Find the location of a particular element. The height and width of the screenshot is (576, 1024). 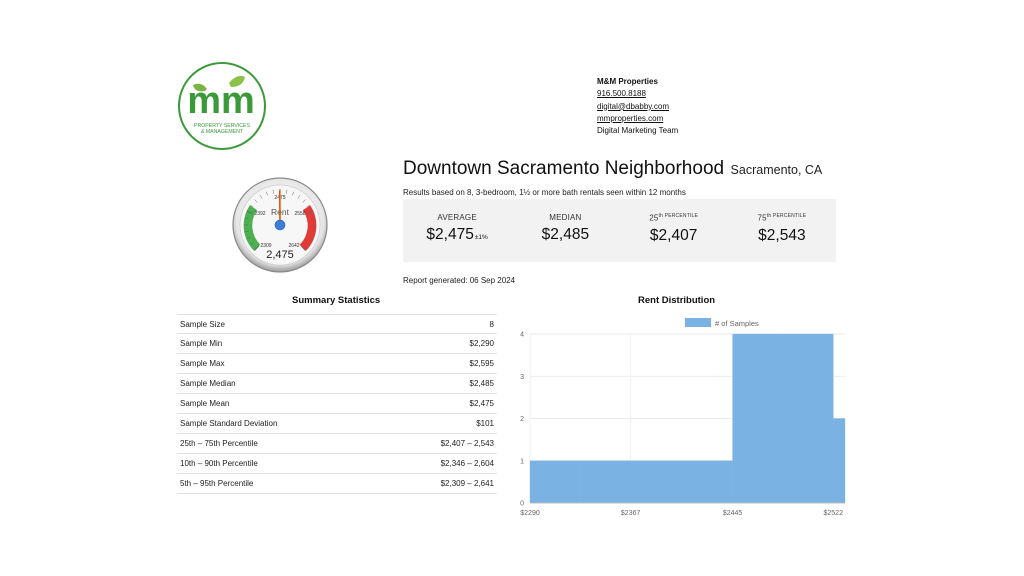

stat-average-value: $2,475 is located at coordinates (450, 234).